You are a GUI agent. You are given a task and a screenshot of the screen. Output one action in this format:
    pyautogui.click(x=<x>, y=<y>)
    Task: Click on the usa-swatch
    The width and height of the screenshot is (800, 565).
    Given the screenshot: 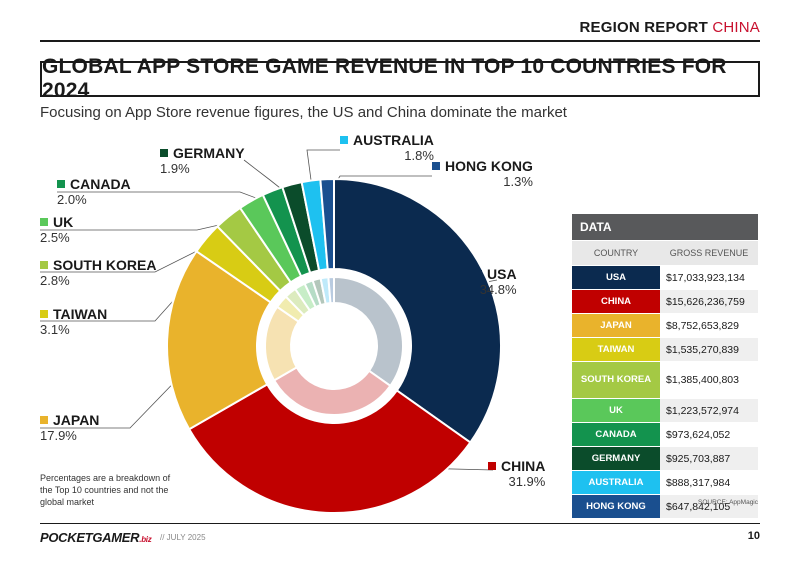 What is the action you would take?
    pyautogui.click(x=478, y=274)
    